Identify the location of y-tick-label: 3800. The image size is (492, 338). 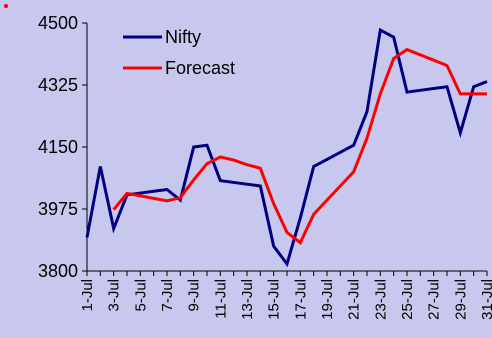
(58, 271).